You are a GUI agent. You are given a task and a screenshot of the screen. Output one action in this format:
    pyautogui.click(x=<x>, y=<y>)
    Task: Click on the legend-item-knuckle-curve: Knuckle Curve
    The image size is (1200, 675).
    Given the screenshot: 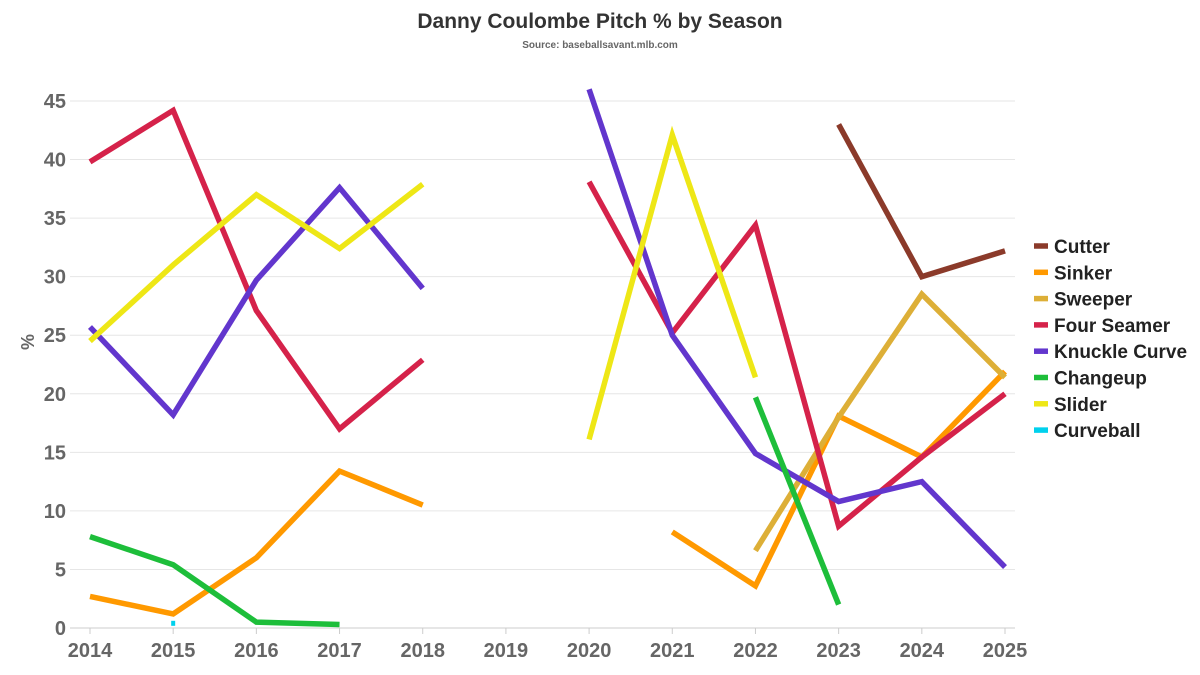 What is the action you would take?
    pyautogui.click(x=1110, y=352)
    